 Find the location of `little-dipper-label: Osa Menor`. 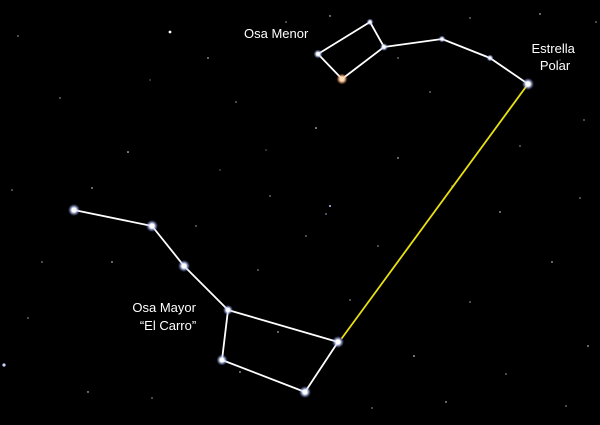

little-dipper-label: Osa Menor is located at coordinates (276, 33).